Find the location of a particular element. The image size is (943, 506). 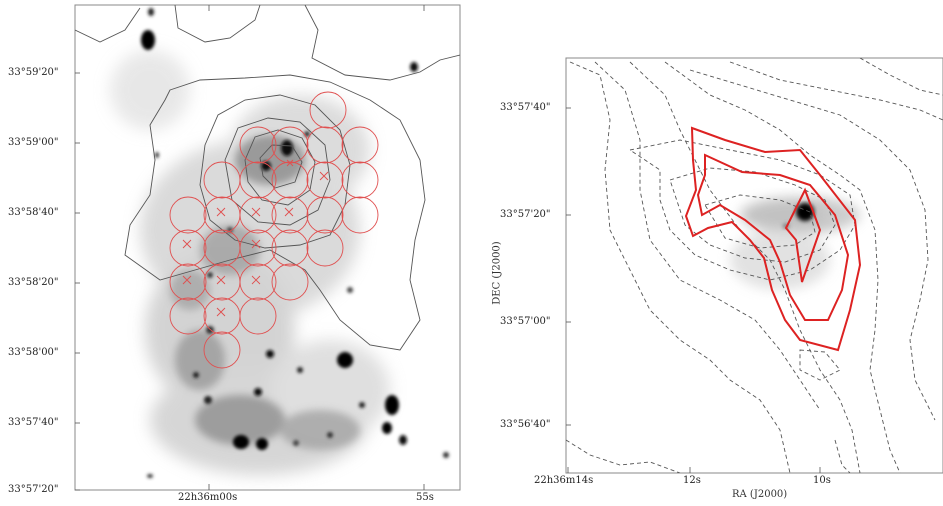

left-y-tick: 33°58'00" is located at coordinates (33, 352).